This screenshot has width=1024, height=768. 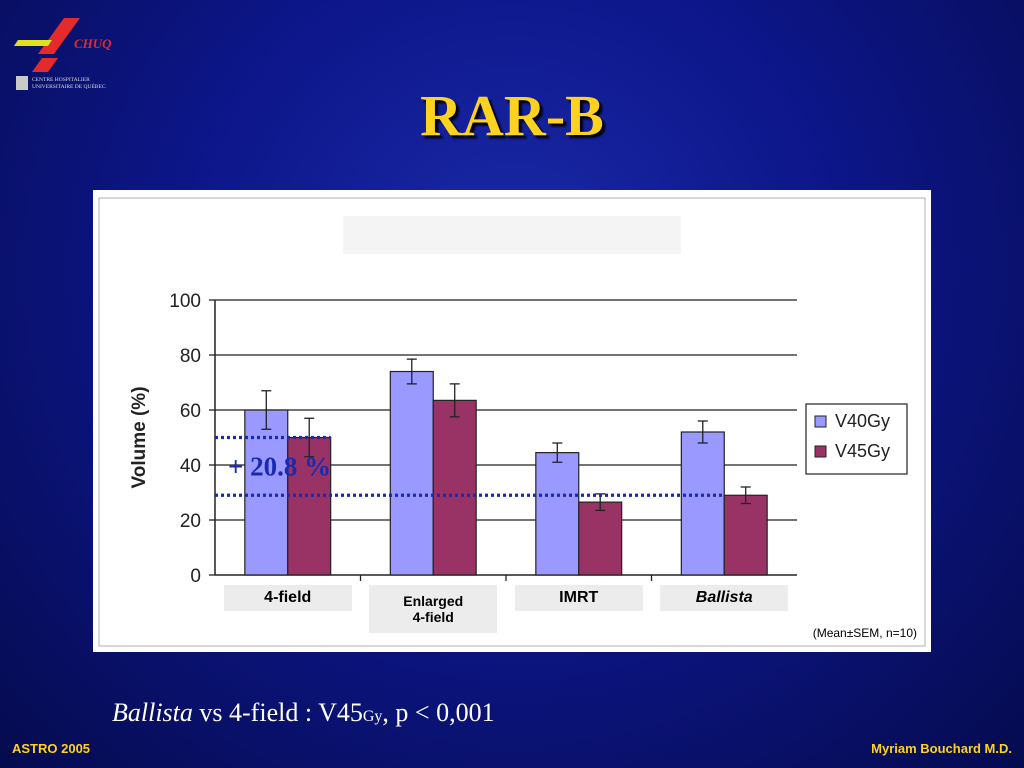 What do you see at coordinates (139, 437) in the screenshot?
I see `y-axis-title: Volume (%)` at bounding box center [139, 437].